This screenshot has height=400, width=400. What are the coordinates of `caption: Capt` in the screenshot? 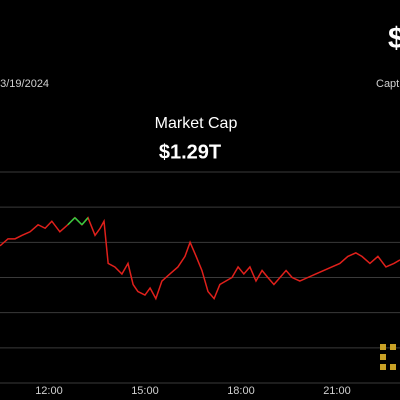 It's located at (387, 84).